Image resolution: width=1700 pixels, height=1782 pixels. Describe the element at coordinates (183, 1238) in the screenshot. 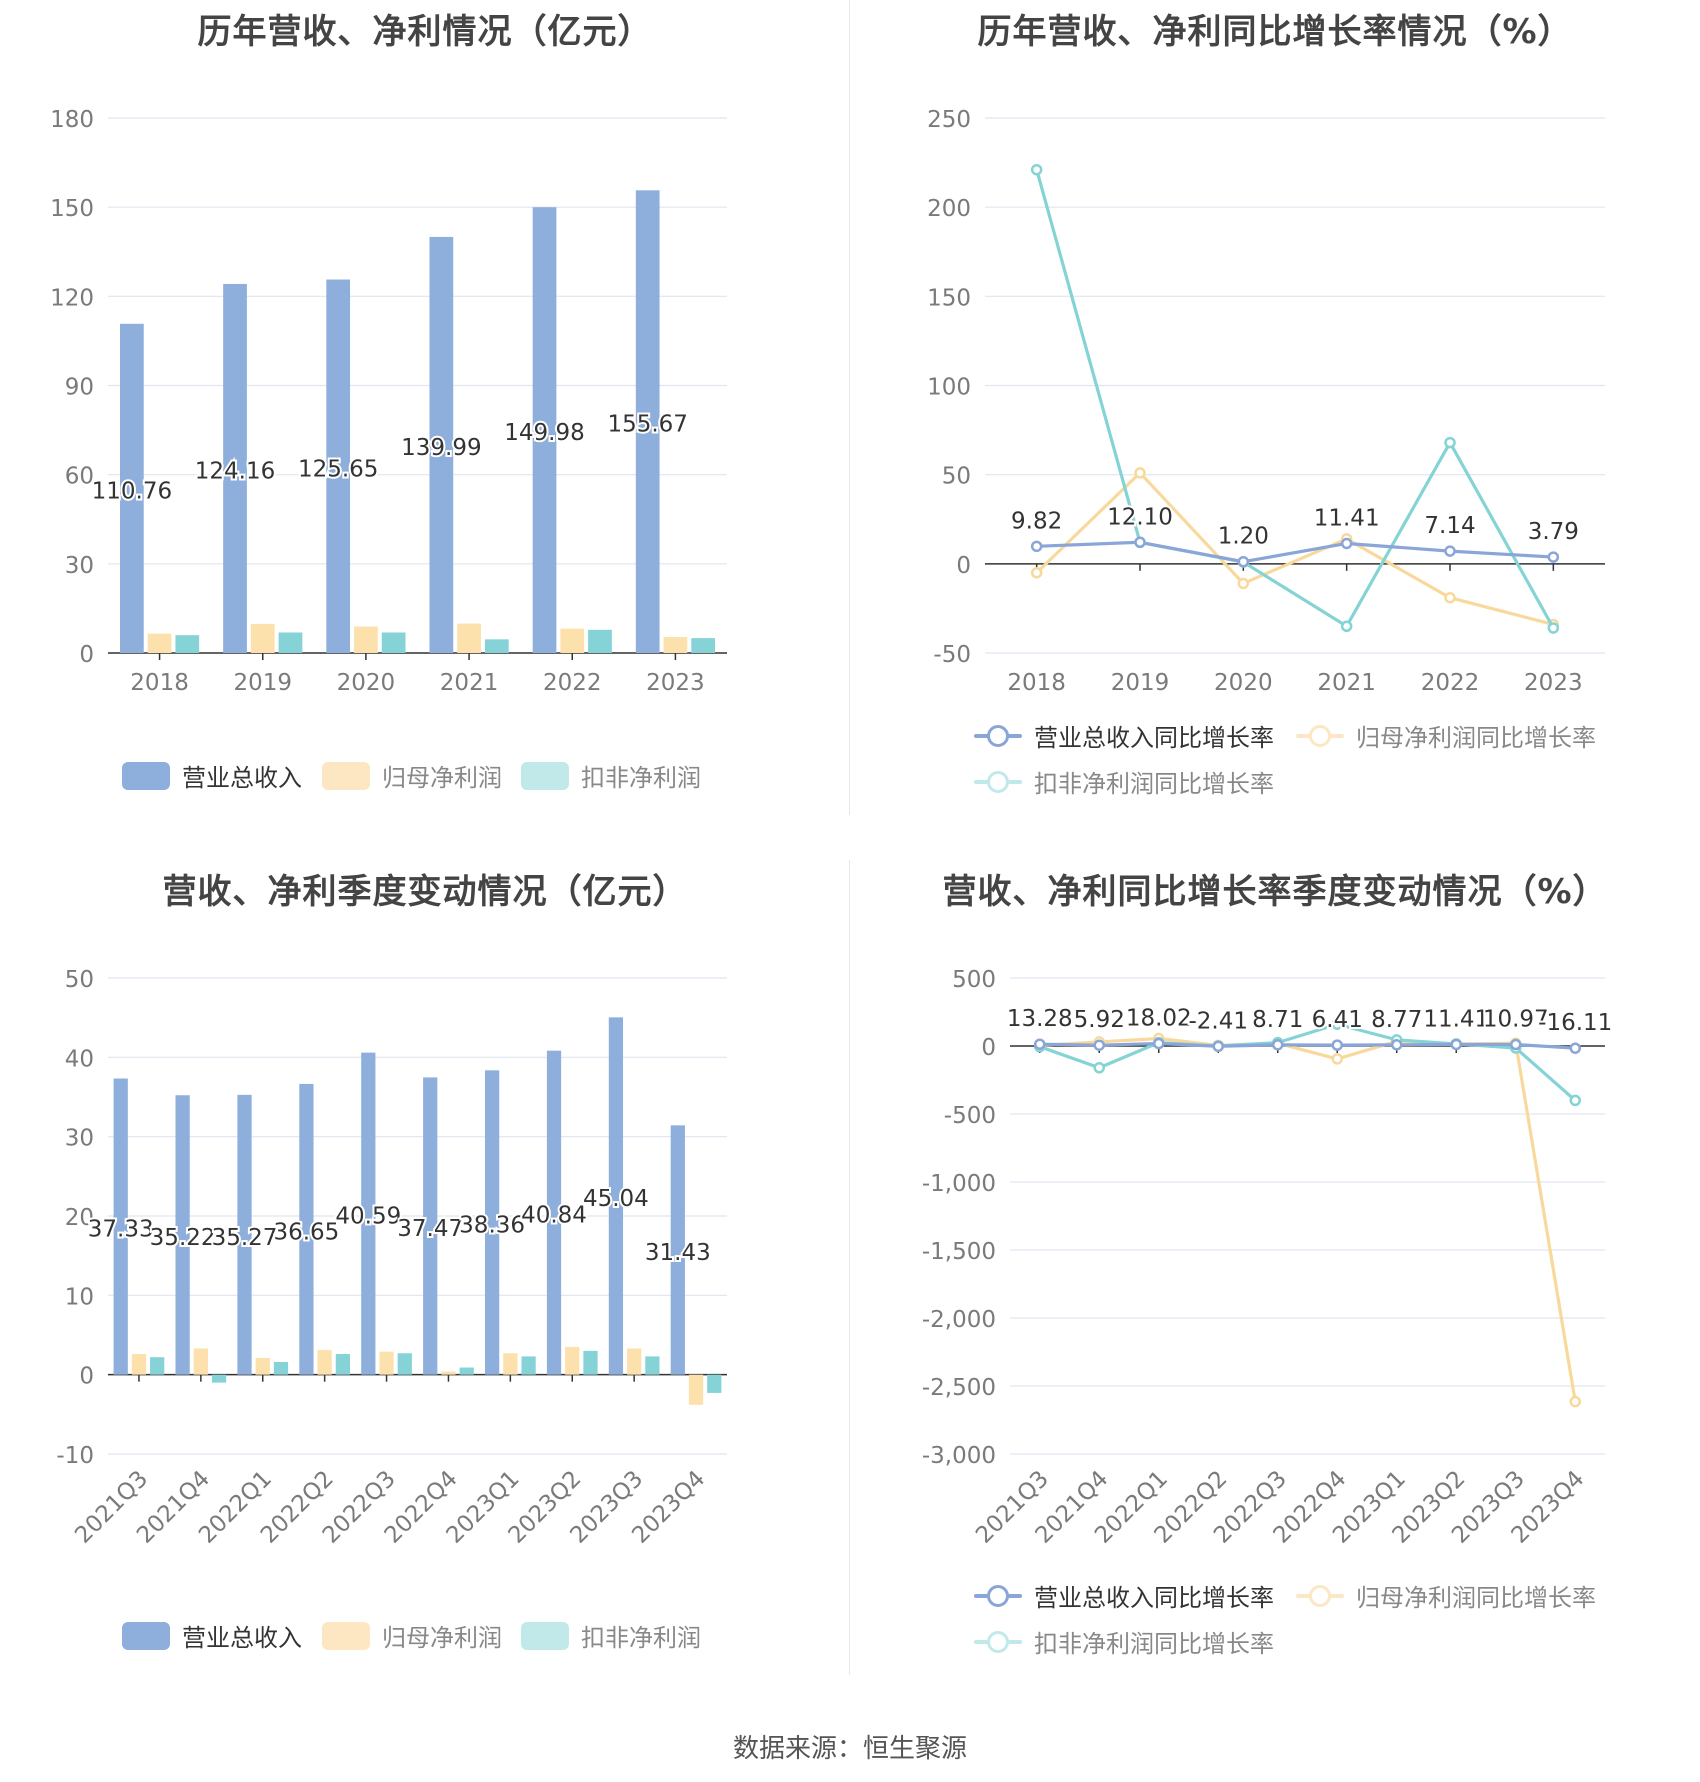

I see `data-label: 35.22` at that location.